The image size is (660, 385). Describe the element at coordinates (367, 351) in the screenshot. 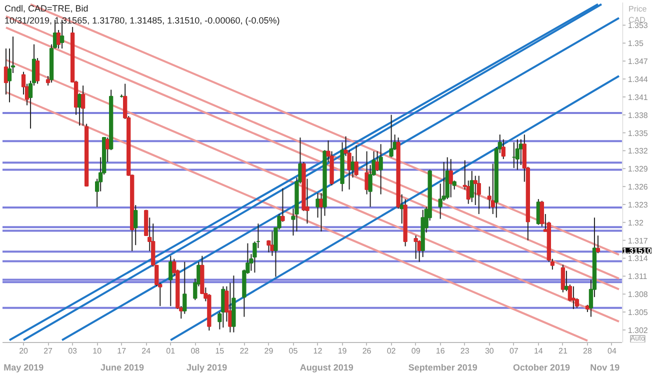

I see `x-tick-label: 26` at that location.